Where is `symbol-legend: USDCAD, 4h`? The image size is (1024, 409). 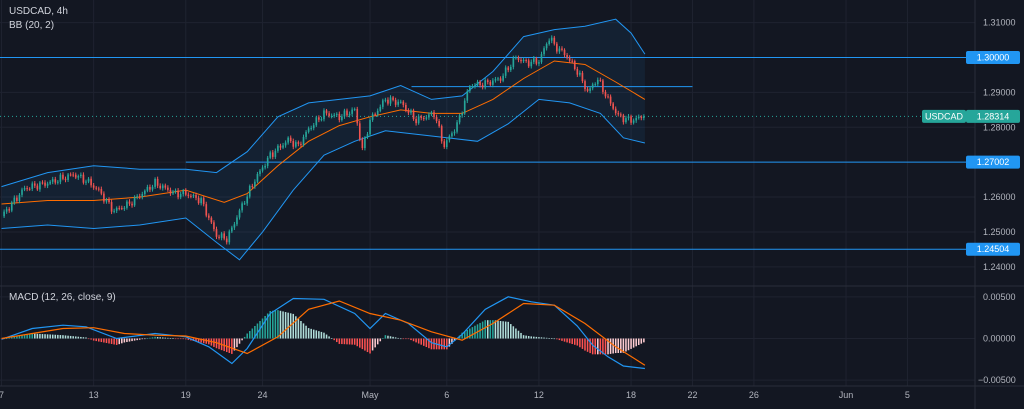 symbol-legend: USDCAD, 4h is located at coordinates (38, 11).